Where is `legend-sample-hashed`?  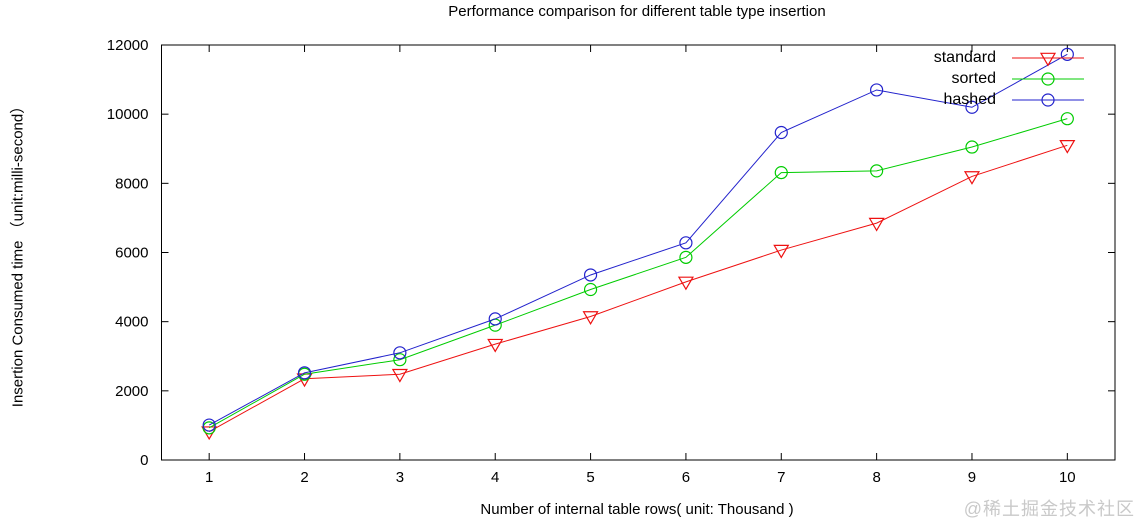 legend-sample-hashed is located at coordinates (1048, 99).